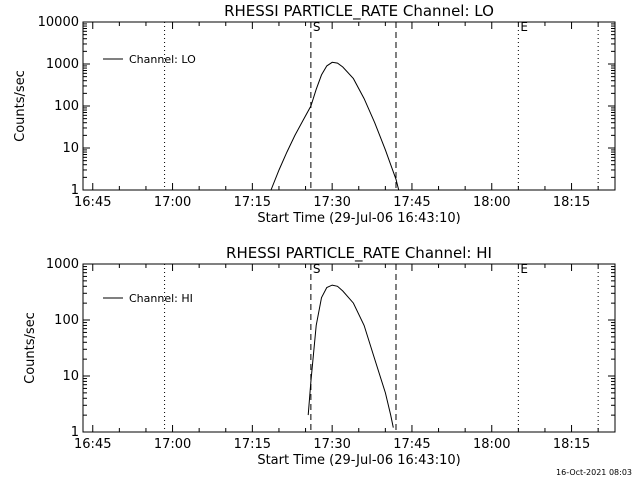 This screenshot has width=640, height=480. Describe the element at coordinates (75, 190) in the screenshot. I see `lo-y-tick-label: 1` at that location.